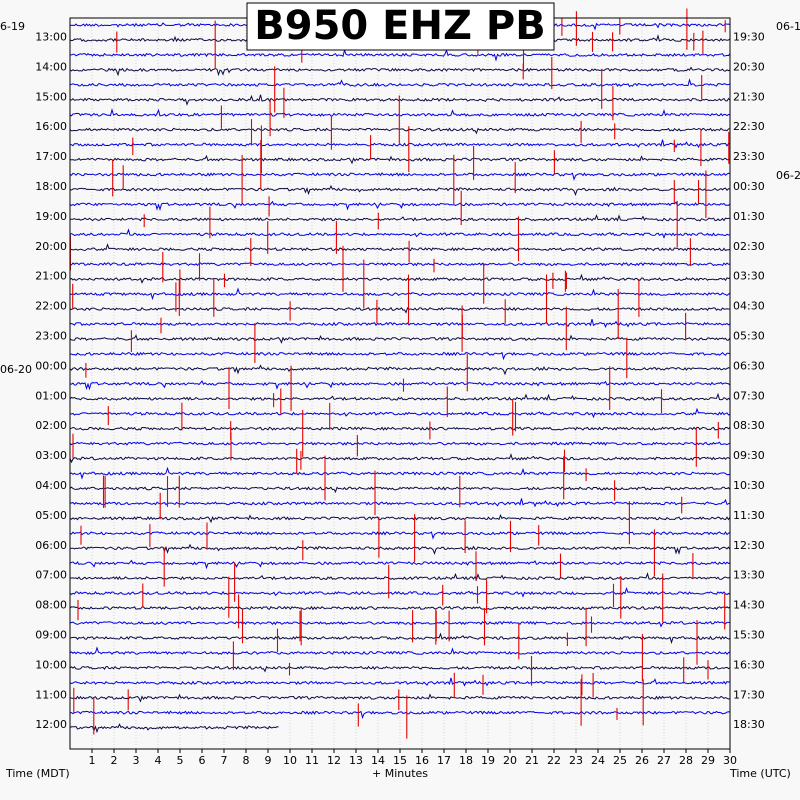 The height and width of the screenshot is (800, 800). I want to click on x-tick-label: 21, so click(532, 760).